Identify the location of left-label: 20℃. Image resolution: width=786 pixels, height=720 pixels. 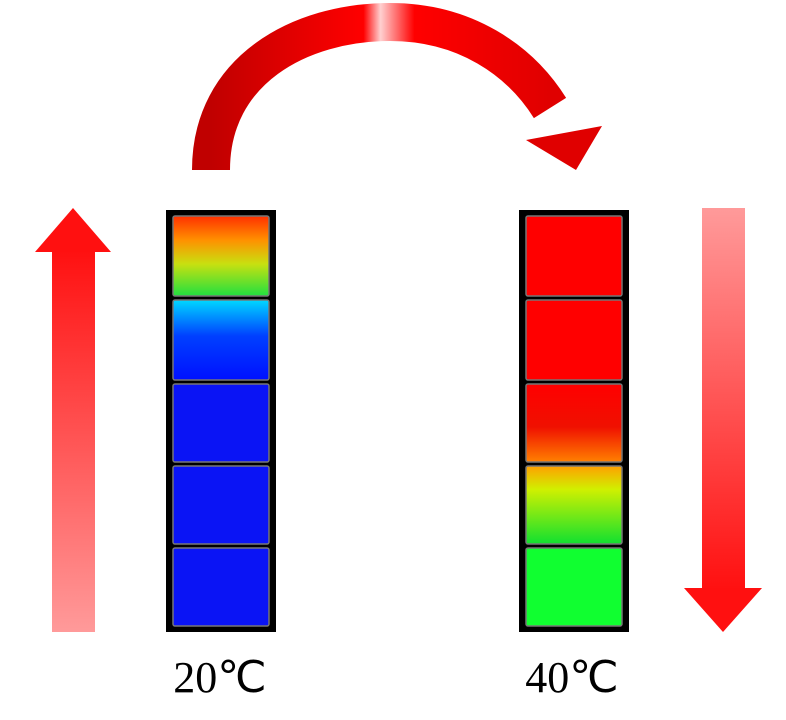
(219, 677).